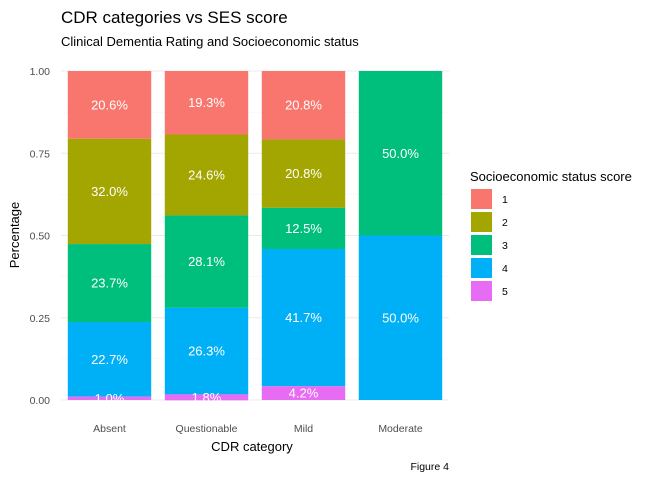 The image size is (672, 480). I want to click on y-tick-label: 0.25, so click(40, 319).